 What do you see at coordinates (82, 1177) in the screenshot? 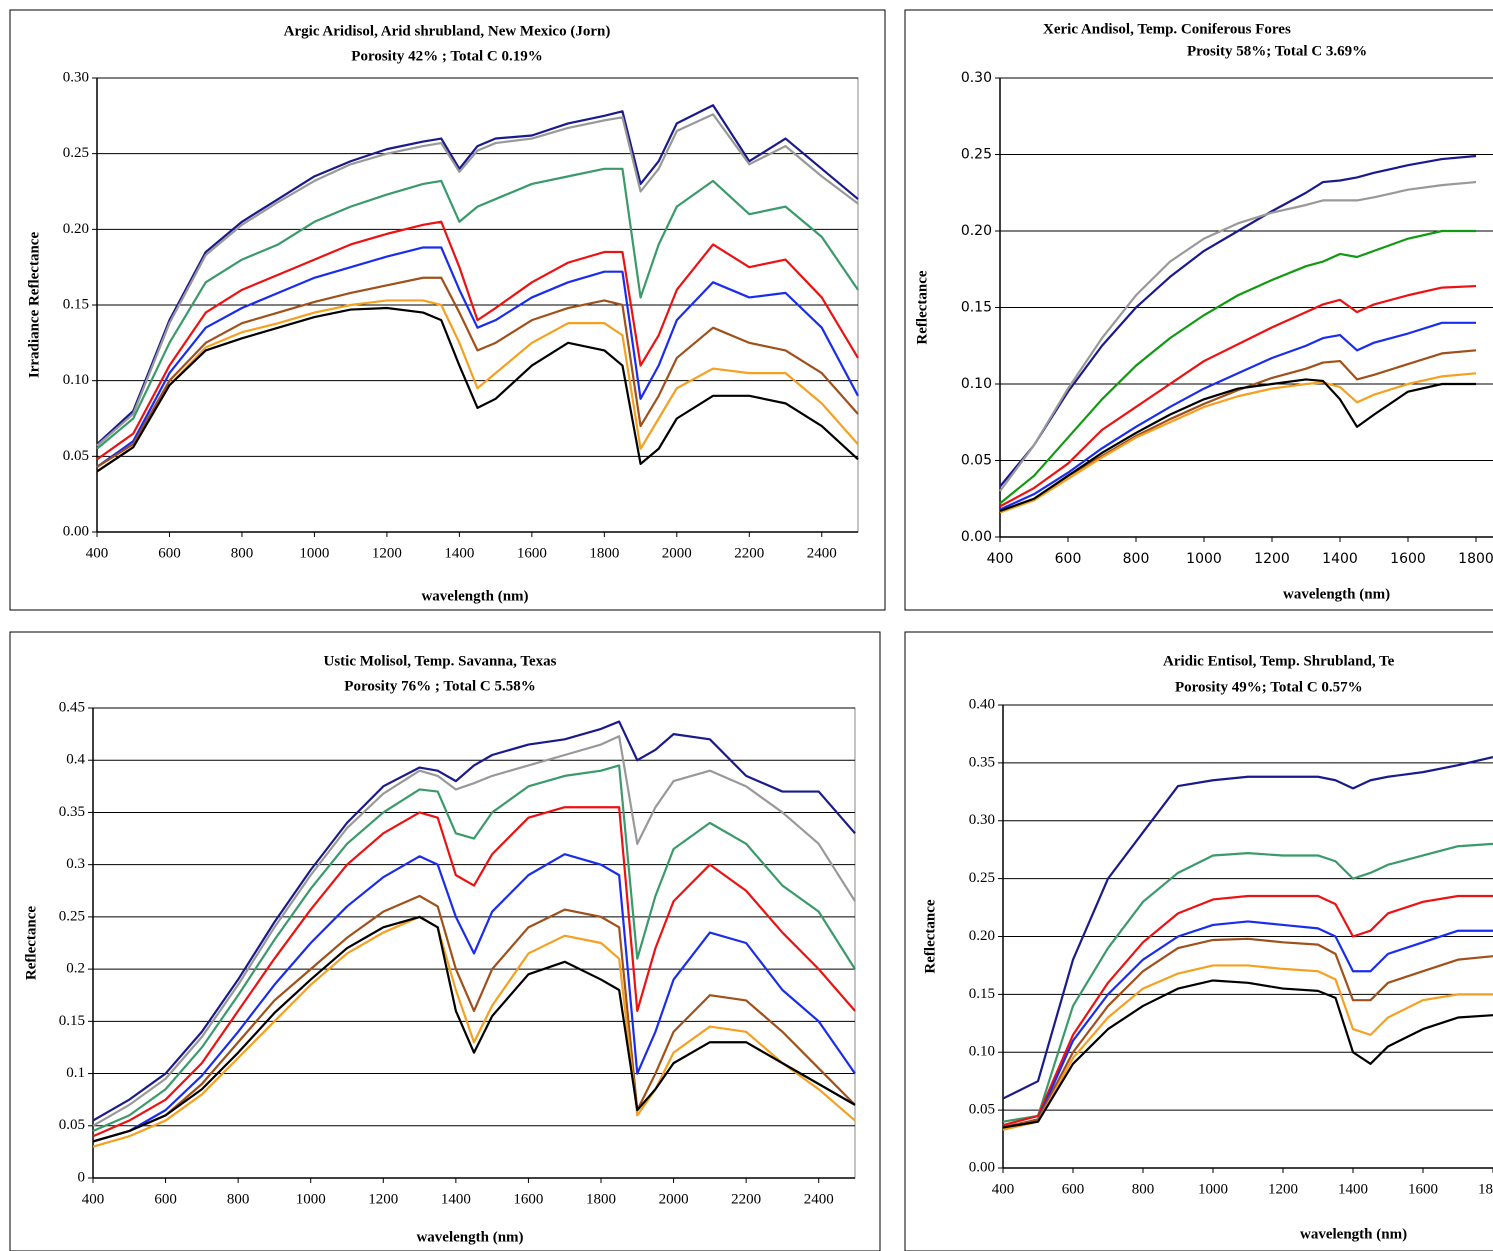
I see `y-tick-label: 0` at bounding box center [82, 1177].